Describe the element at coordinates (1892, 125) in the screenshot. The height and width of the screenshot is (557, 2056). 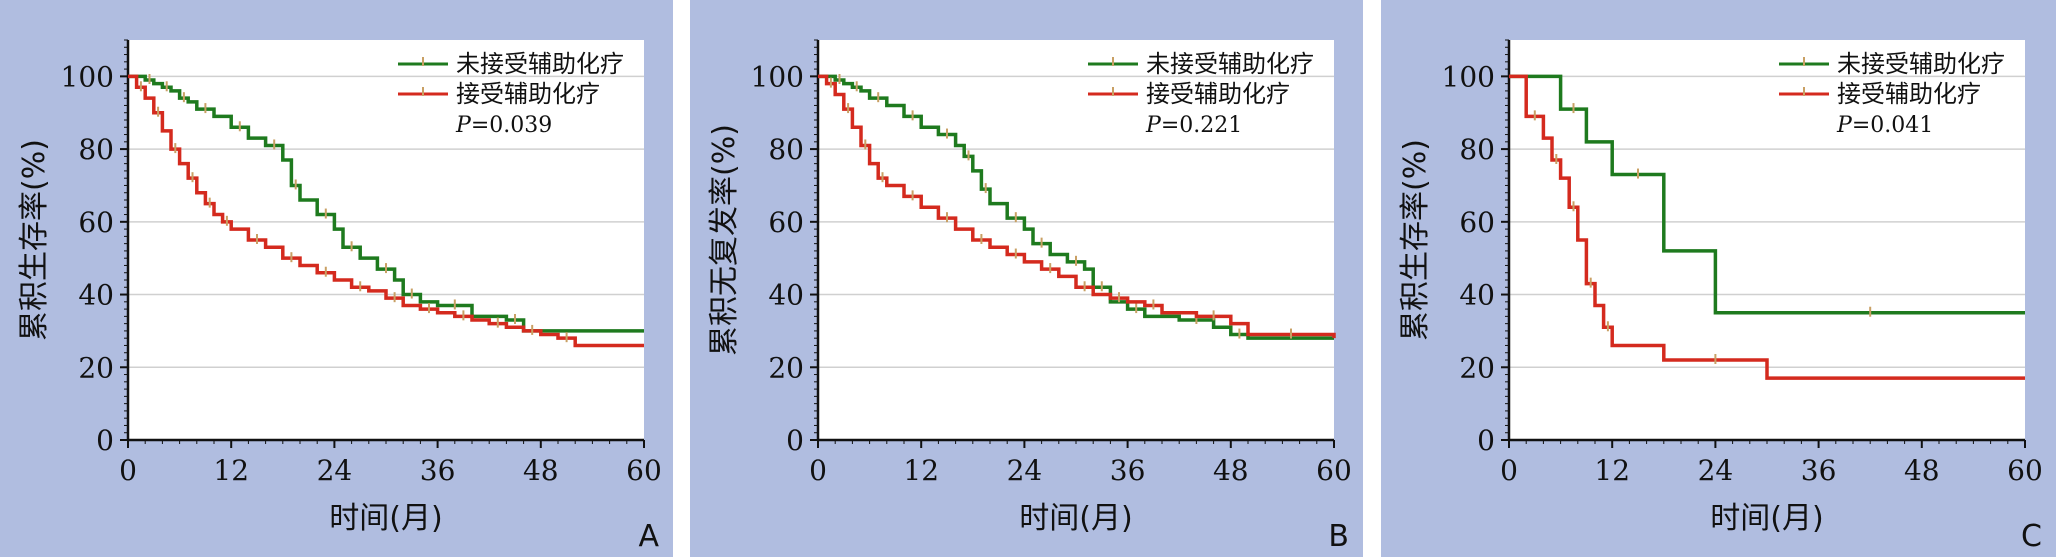
I see `p-value-text: =0.041` at that location.